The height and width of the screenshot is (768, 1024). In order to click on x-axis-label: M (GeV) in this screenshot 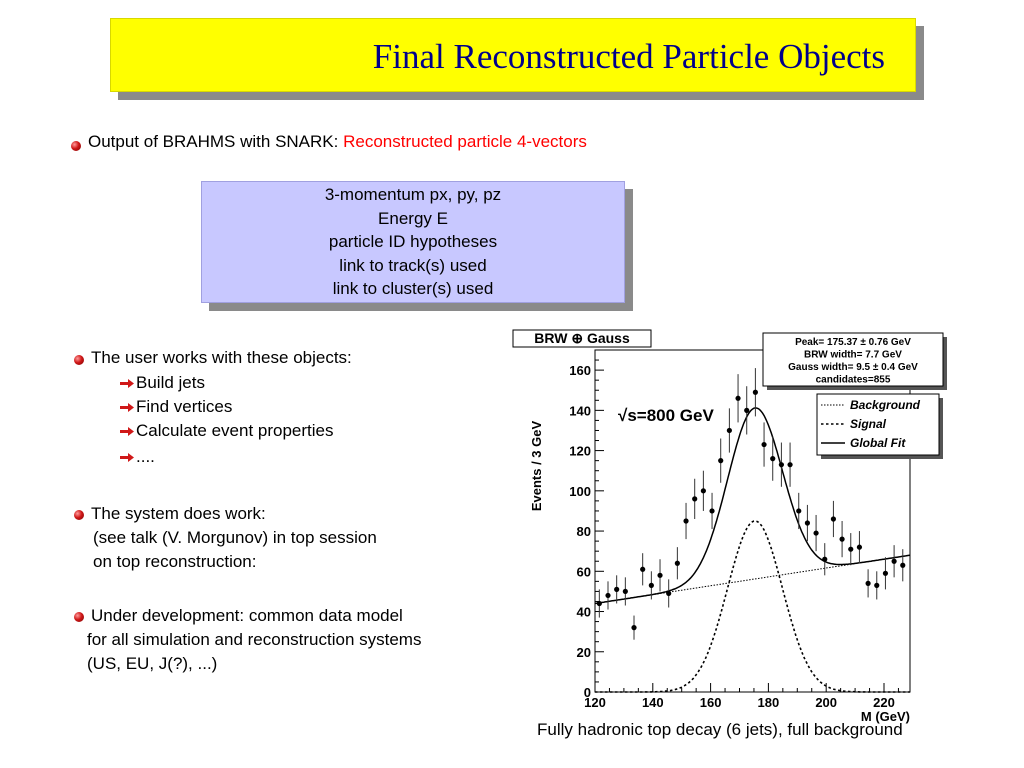, I will do `click(885, 716)`.